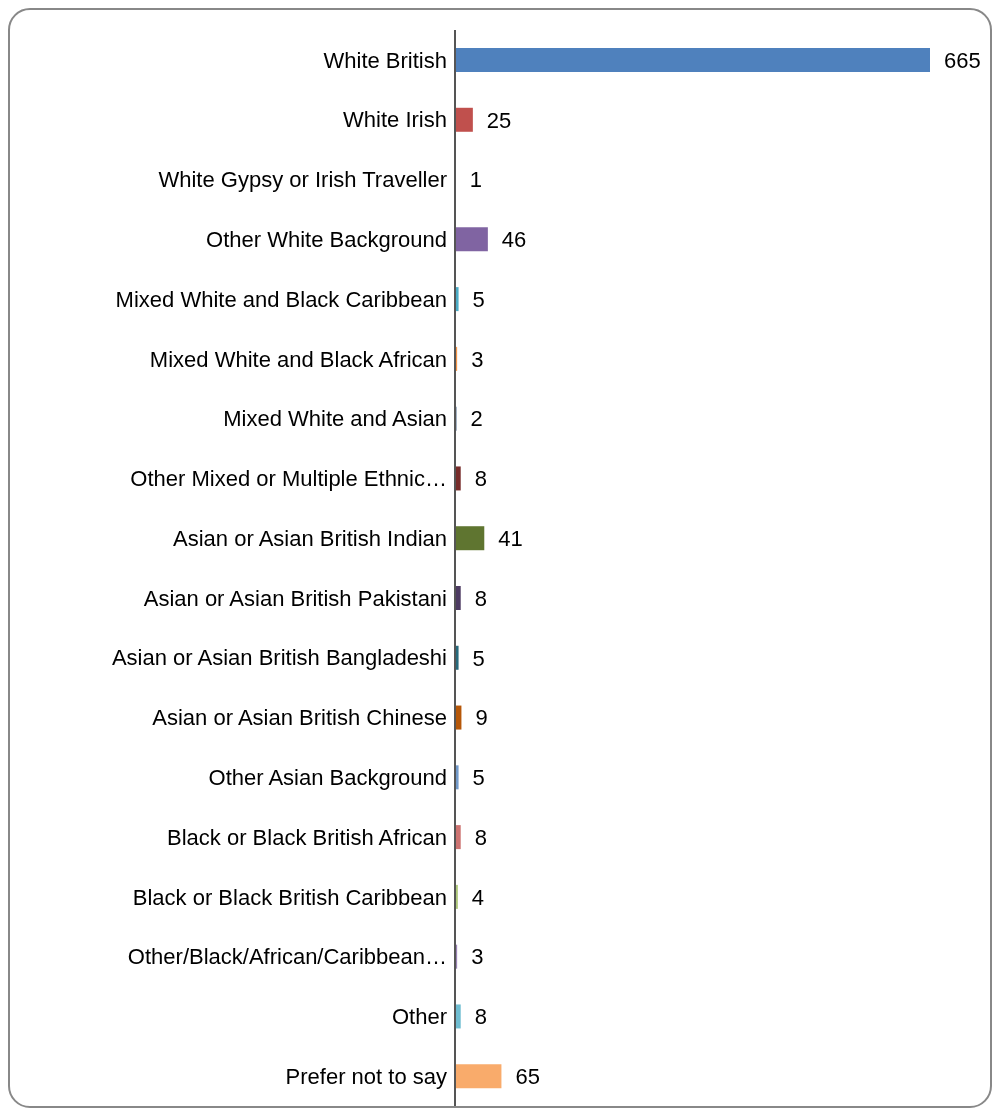  I want to click on y-tick-label: Mixed White and Black Caribbean, so click(281, 299).